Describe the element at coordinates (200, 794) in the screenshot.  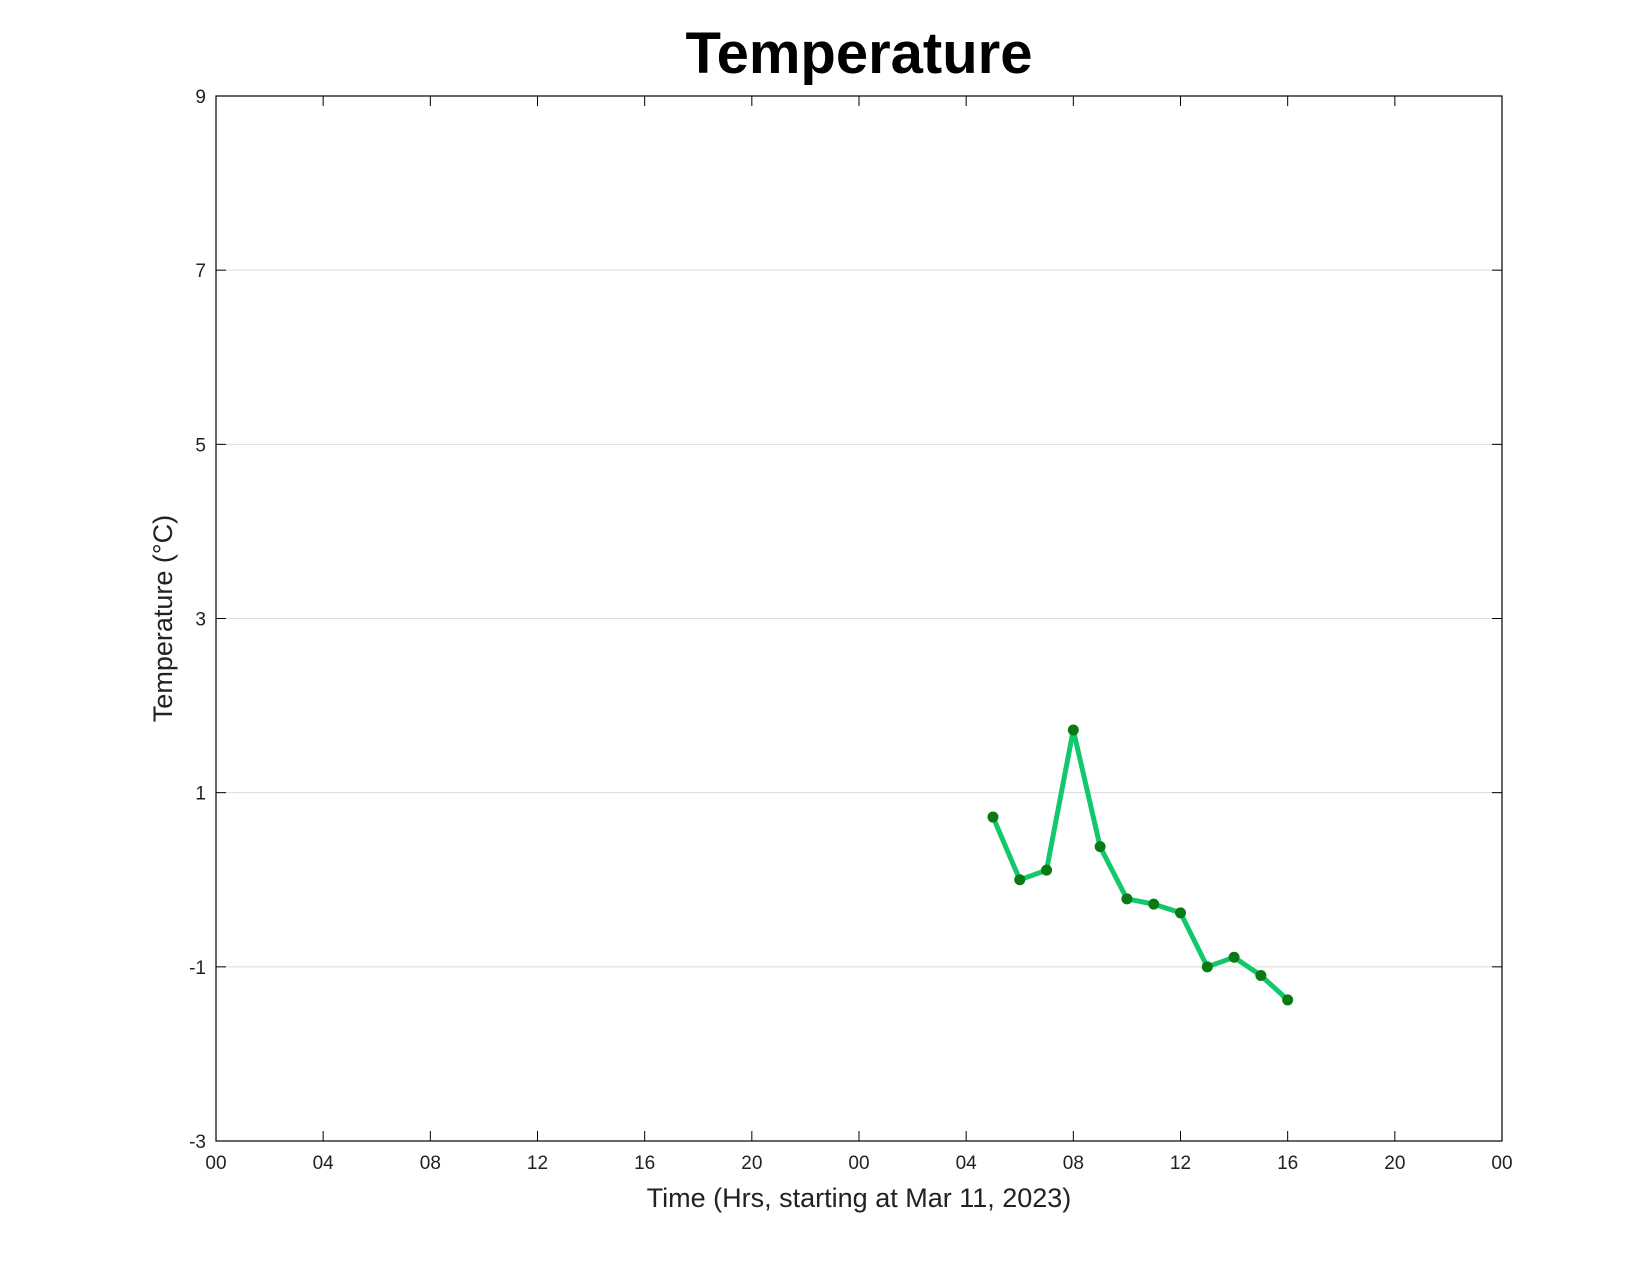
I see `y-tick-label: 1` at that location.